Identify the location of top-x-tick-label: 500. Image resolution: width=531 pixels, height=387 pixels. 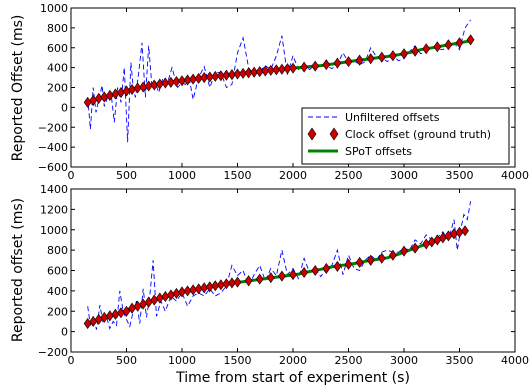
(126, 175).